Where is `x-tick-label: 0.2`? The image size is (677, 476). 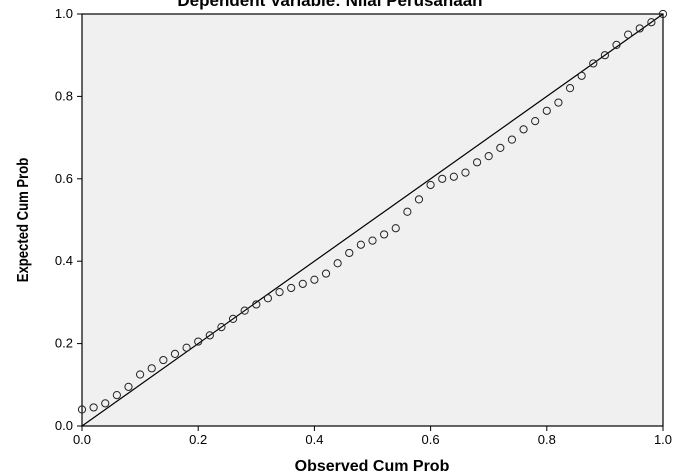 x-tick-label: 0.2 is located at coordinates (198, 439).